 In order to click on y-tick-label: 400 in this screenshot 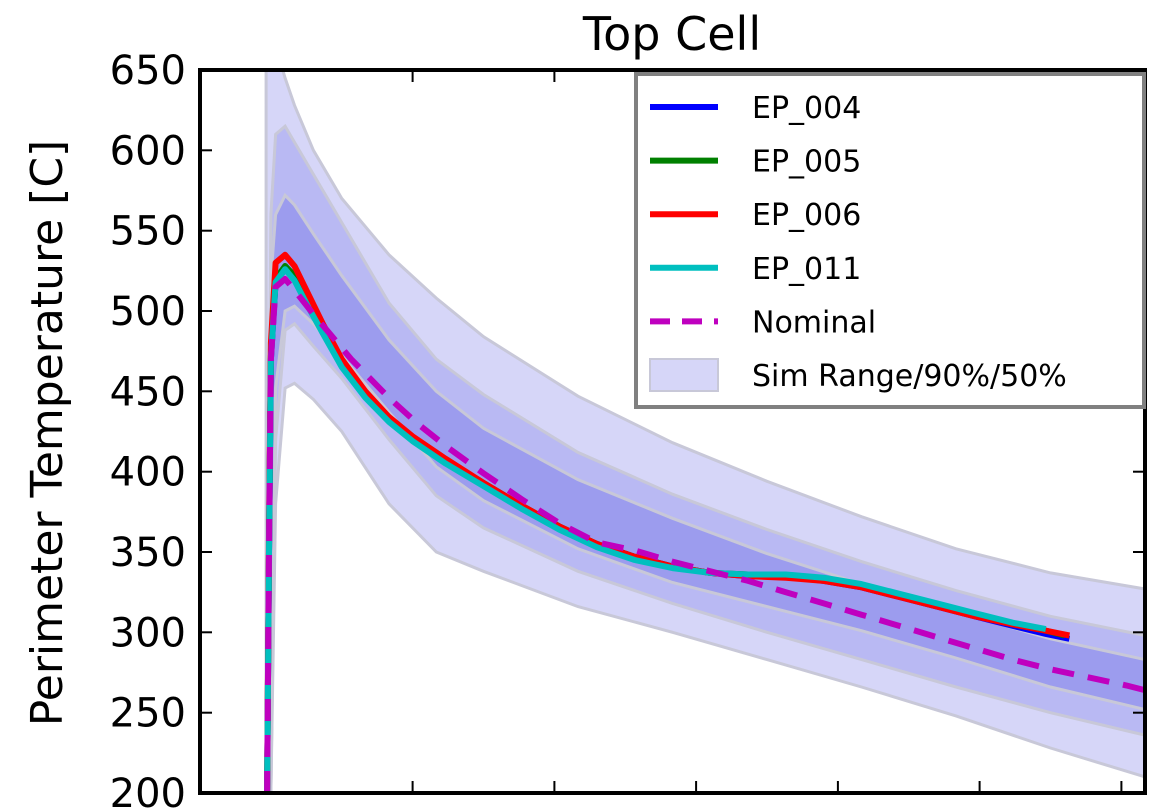, I will do `click(148, 473)`.